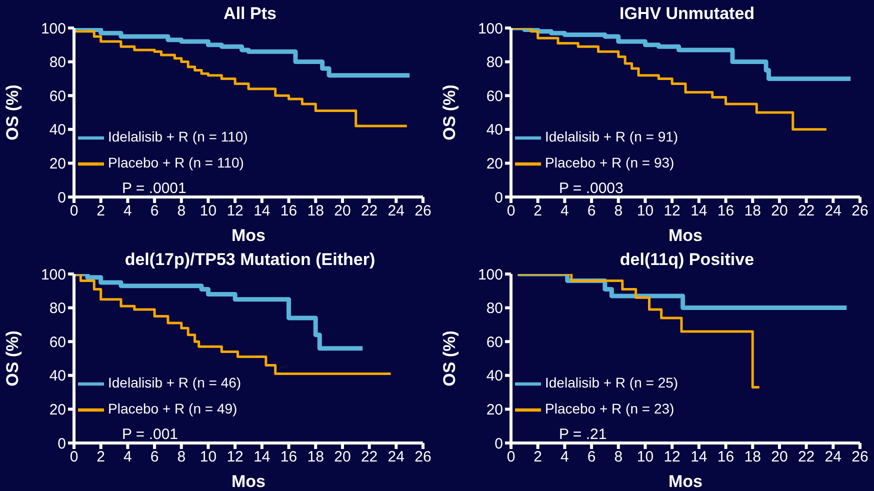 This screenshot has width=874, height=491. Describe the element at coordinates (154, 188) in the screenshot. I see `annotation: P = .0001` at that location.